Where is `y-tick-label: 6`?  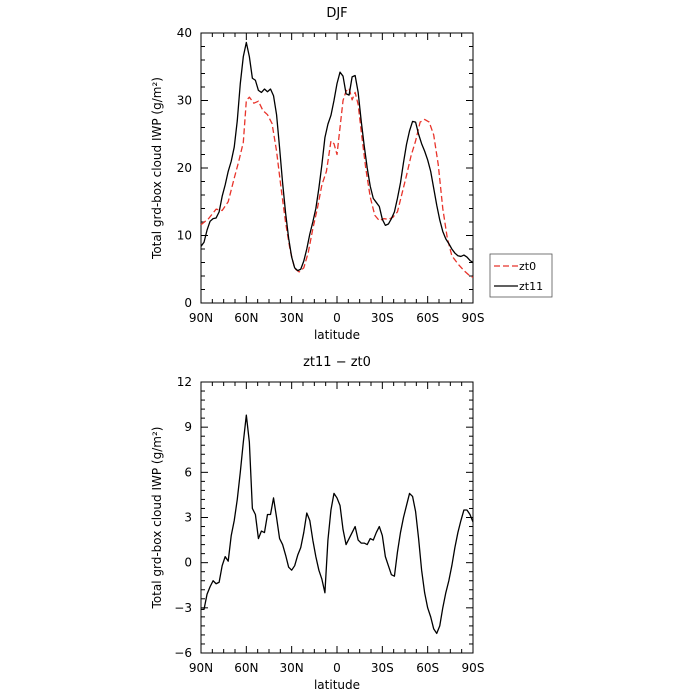 y-tick-label: 6 is located at coordinates (188, 472).